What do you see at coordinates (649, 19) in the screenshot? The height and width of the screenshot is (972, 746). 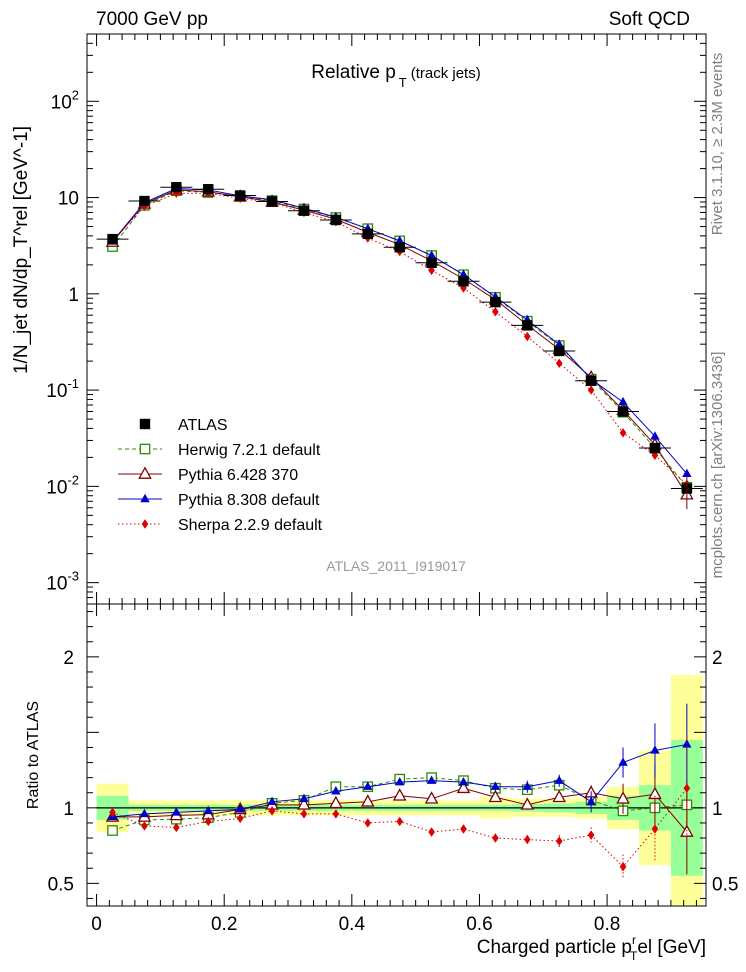 I see `header-category-label: Soft QCD` at bounding box center [649, 19].